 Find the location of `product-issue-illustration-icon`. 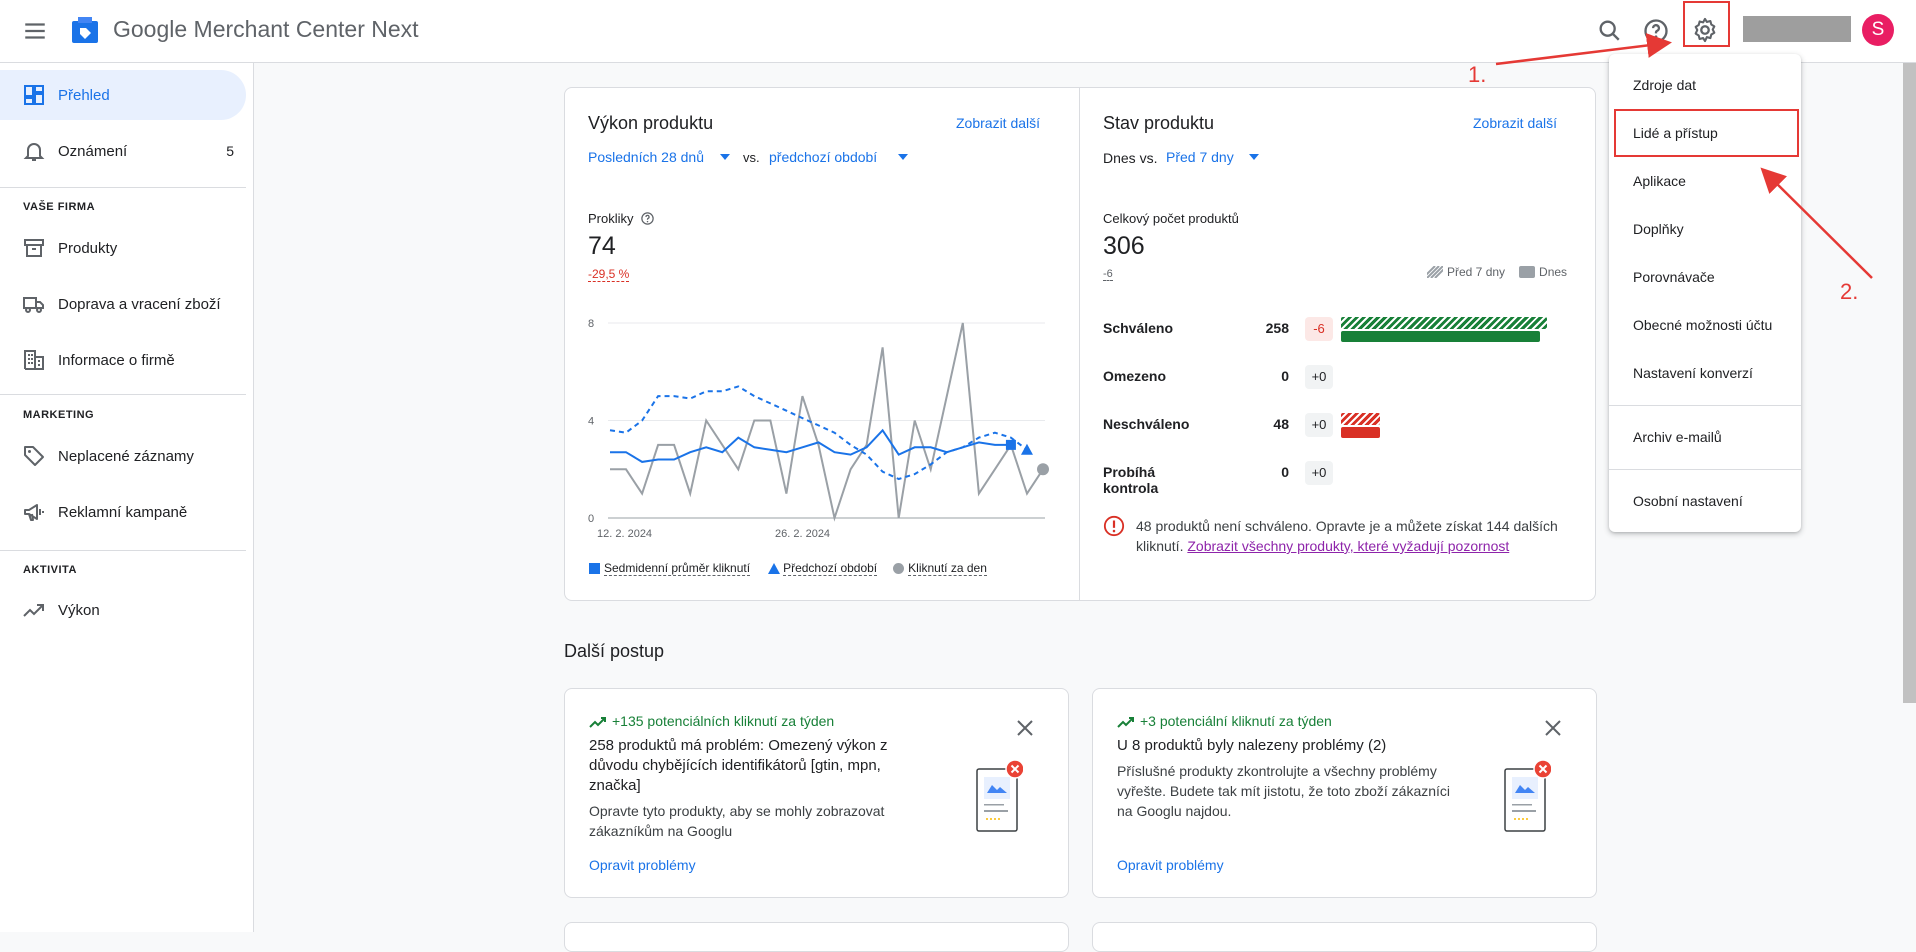

product-issue-illustration-icon is located at coordinates (999, 795).